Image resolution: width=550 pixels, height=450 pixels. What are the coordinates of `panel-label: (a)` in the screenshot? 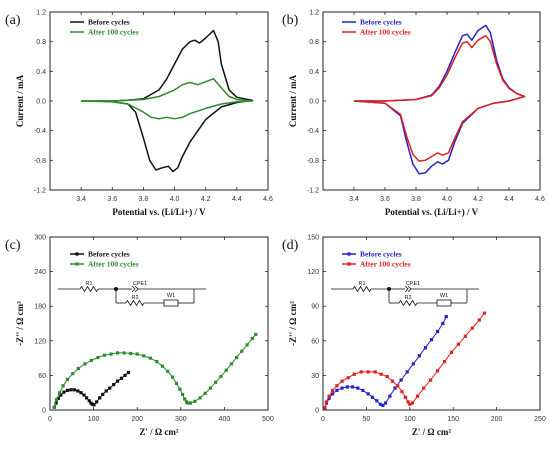 It's located at (13, 20).